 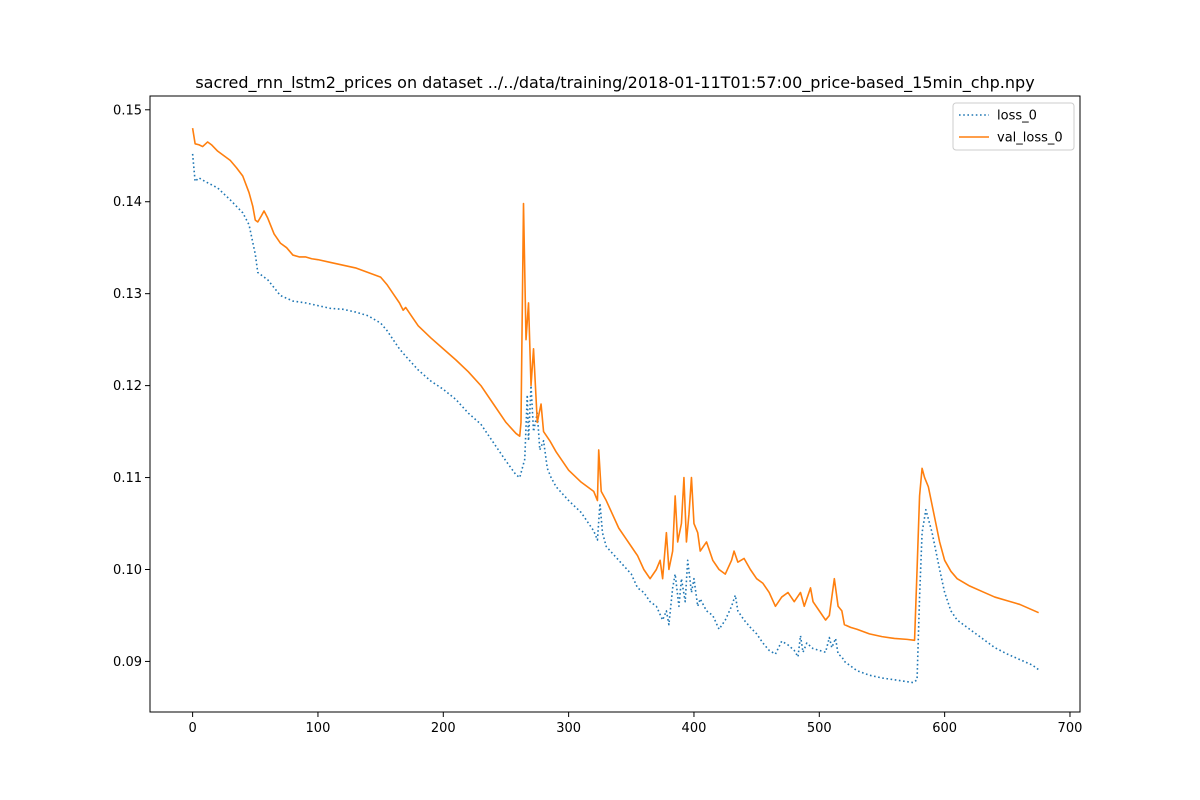 I want to click on y-tick-label: 0.11, so click(x=127, y=478).